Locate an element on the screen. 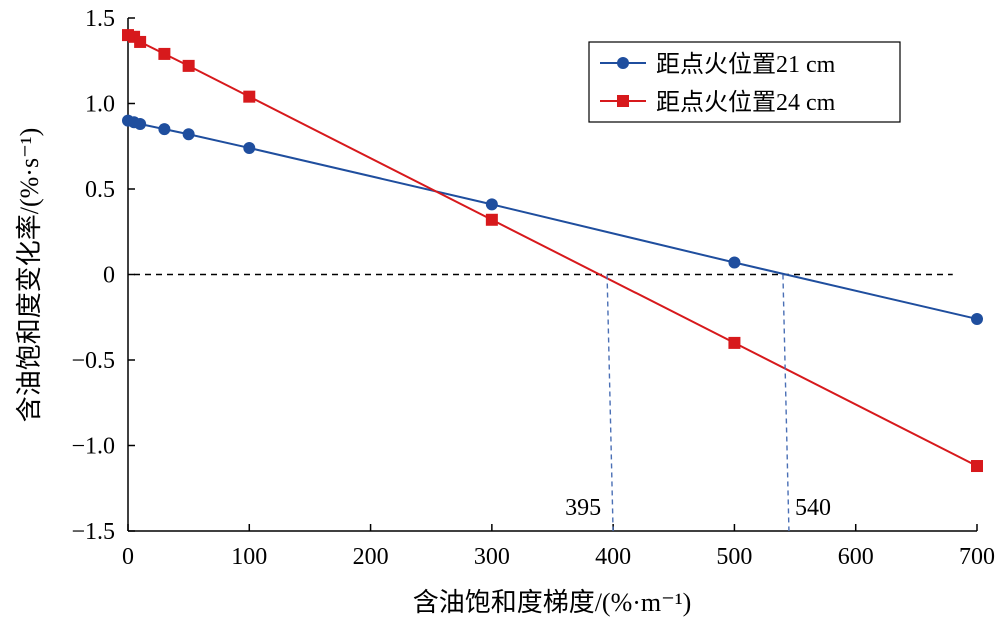  y-tick-label: −0.5 is located at coordinates (93, 361).